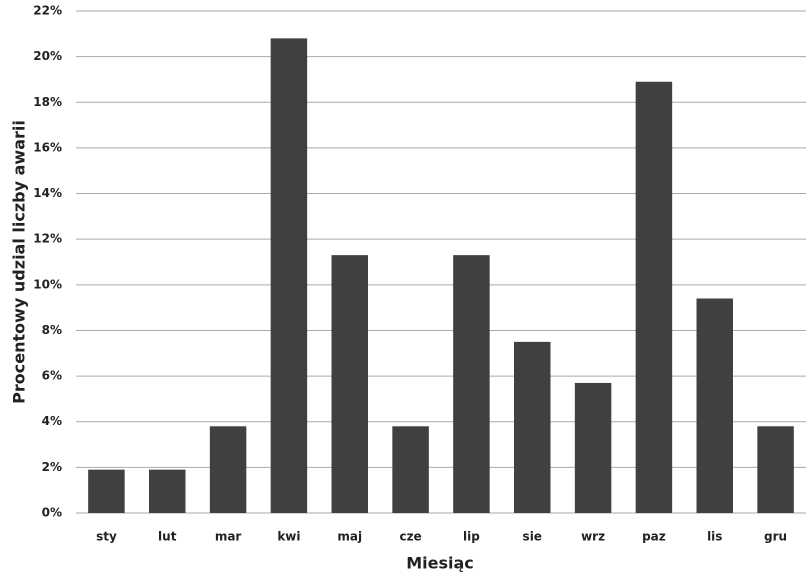 Image resolution: width=812 pixels, height=582 pixels. What do you see at coordinates (440, 563) in the screenshot?
I see `x-axis-title: Miesiąc` at bounding box center [440, 563].